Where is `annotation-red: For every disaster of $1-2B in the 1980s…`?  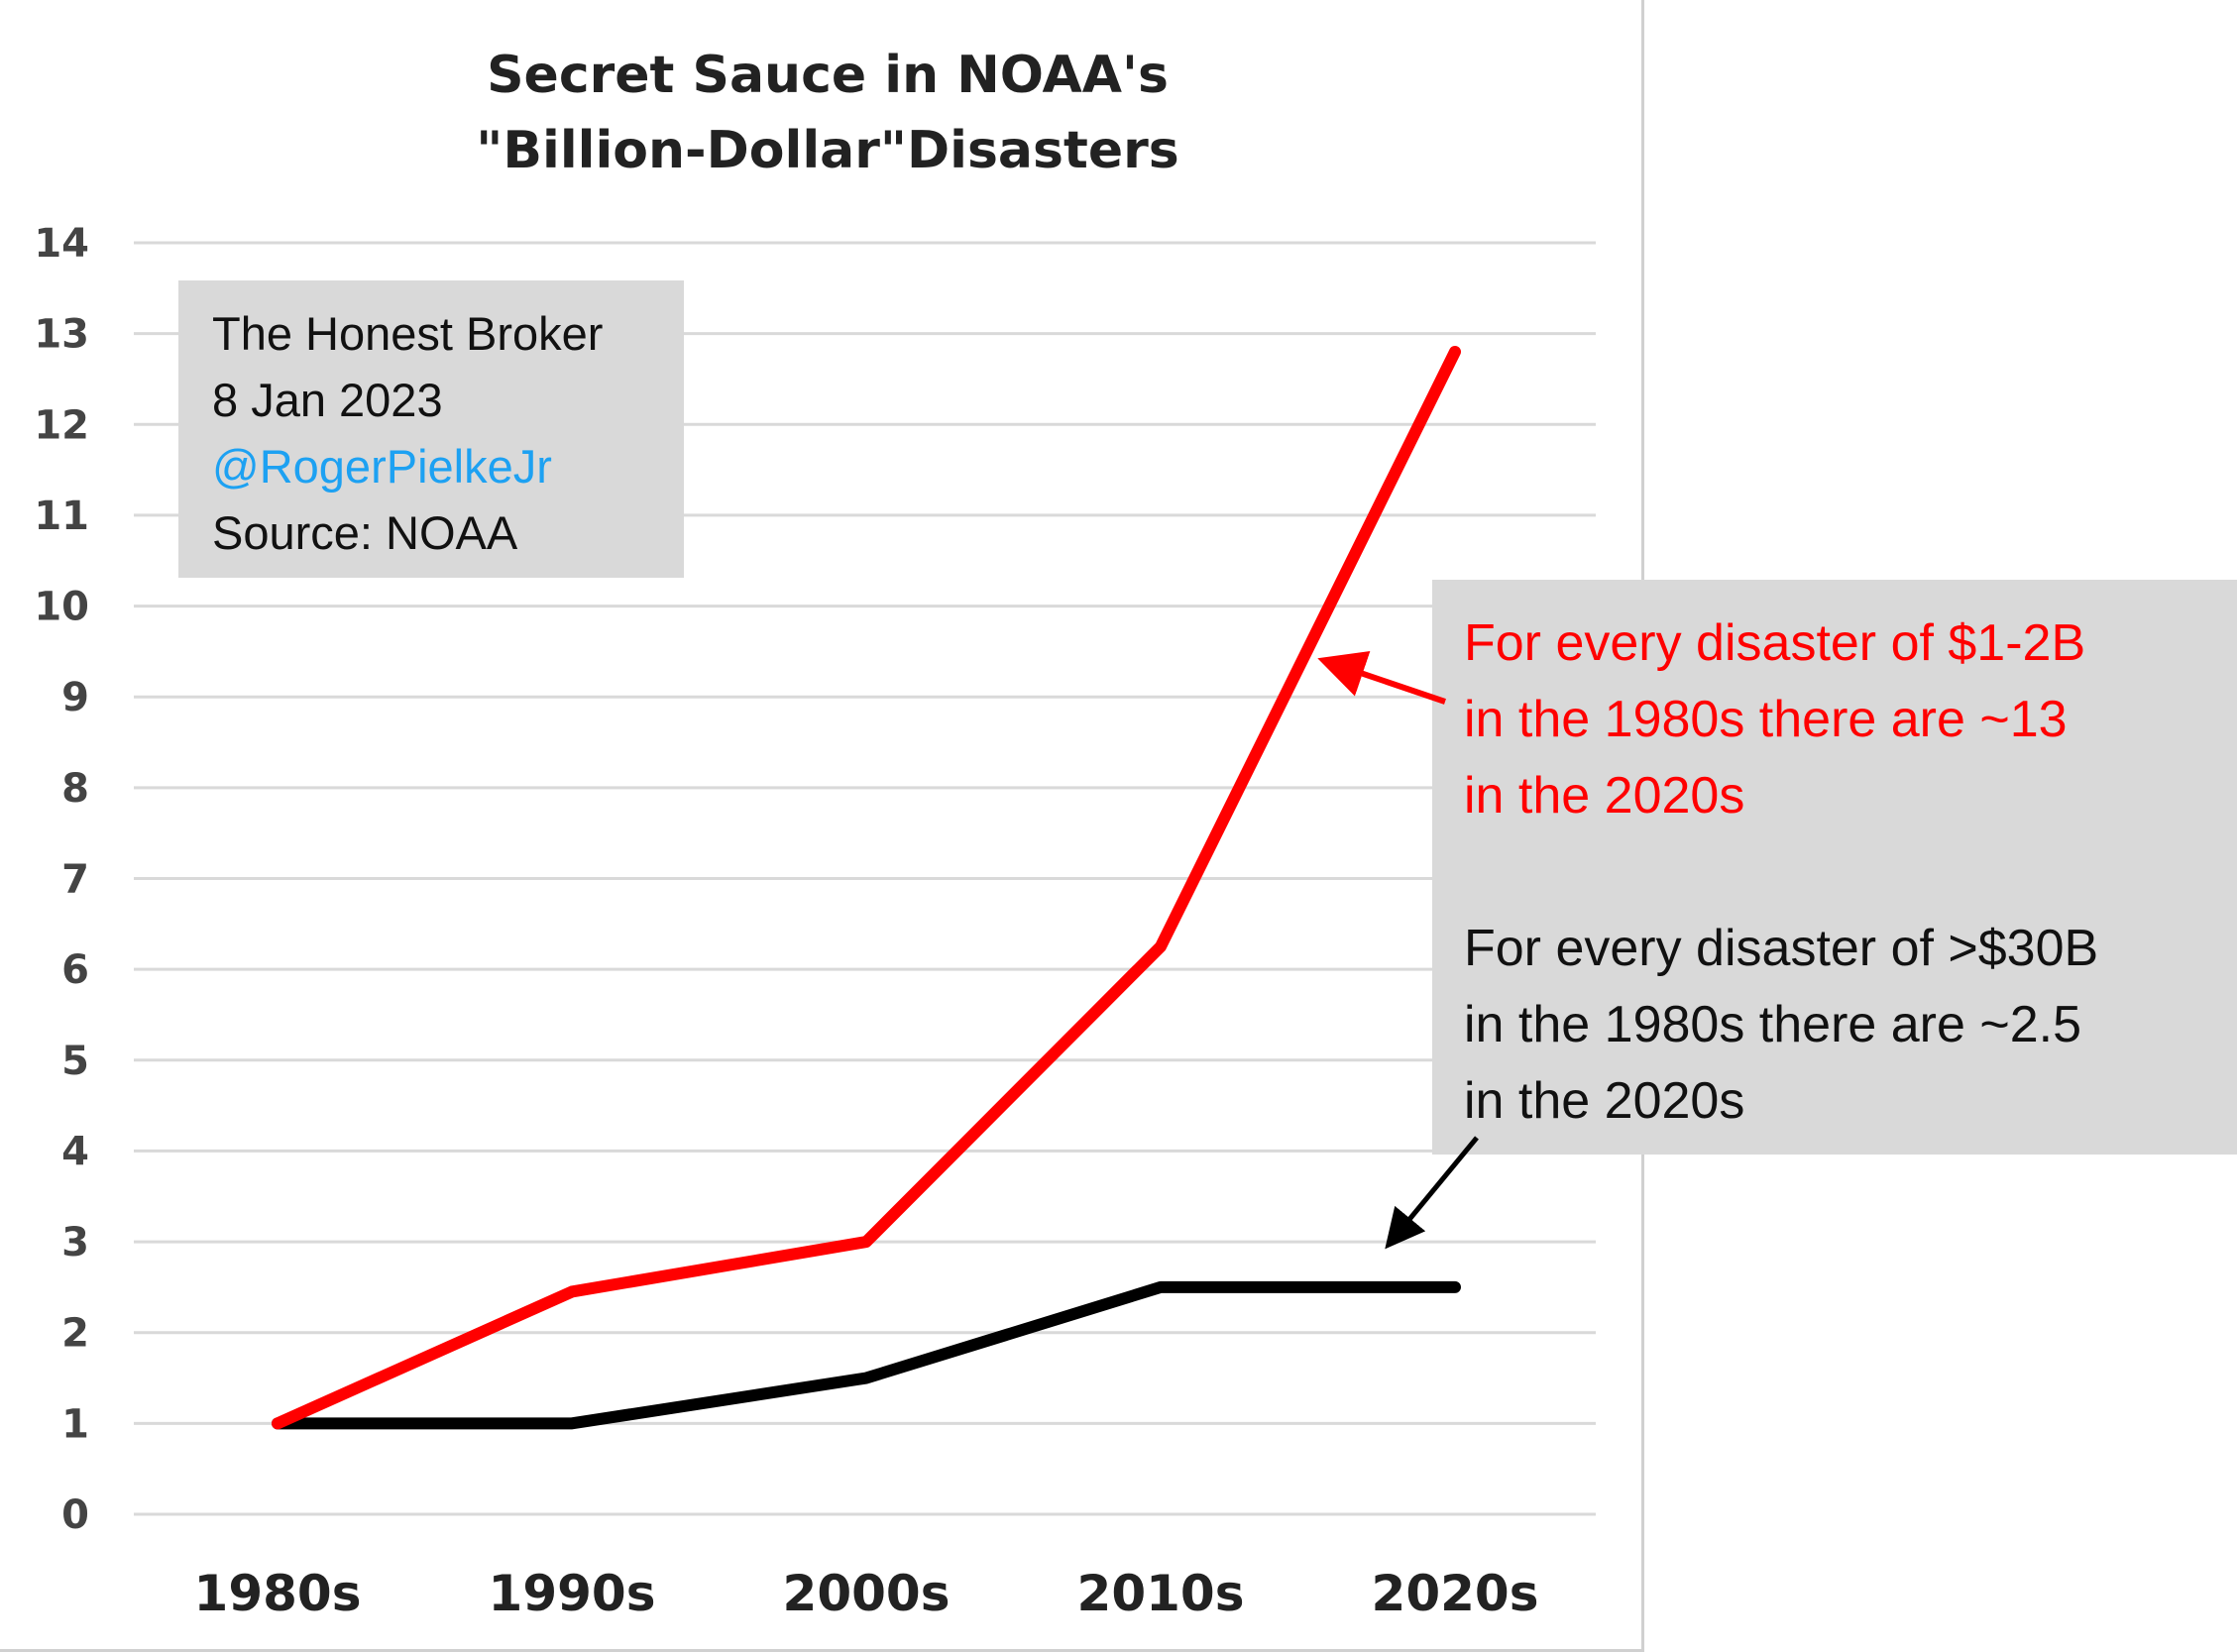
annotation-red: For every disaster of $1-2B in the 1980s… is located at coordinates (1850, 720).